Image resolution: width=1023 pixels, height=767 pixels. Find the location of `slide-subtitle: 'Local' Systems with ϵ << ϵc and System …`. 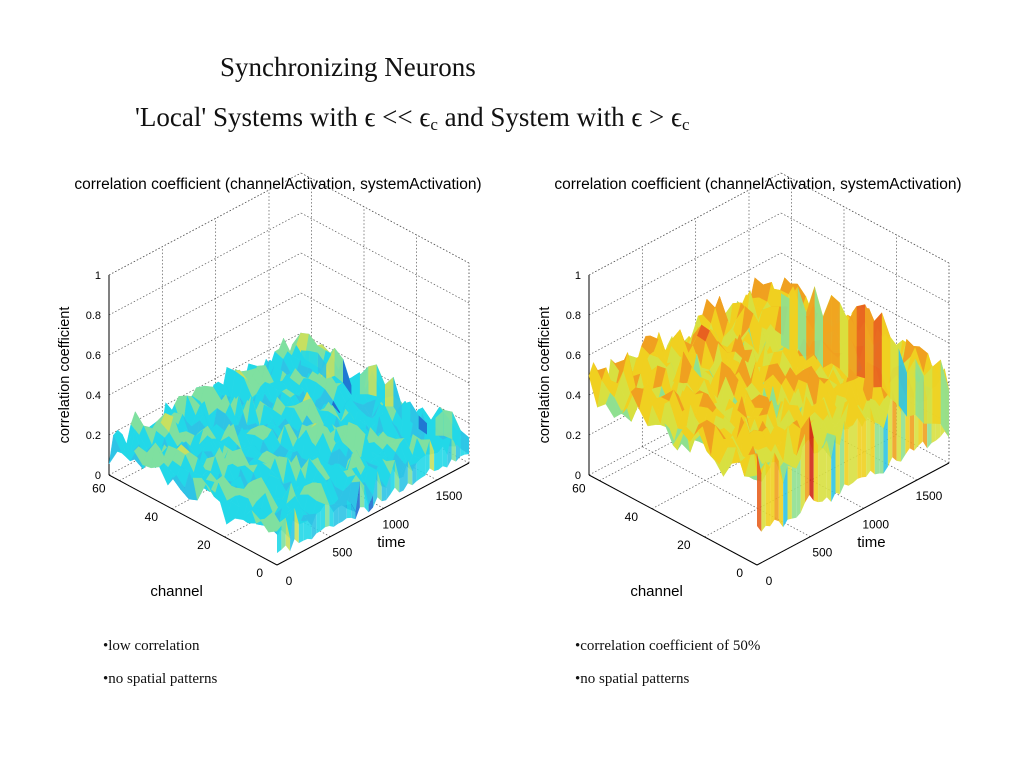

slide-subtitle: 'Local' Systems with ϵ << ϵc and System … is located at coordinates (412, 118).